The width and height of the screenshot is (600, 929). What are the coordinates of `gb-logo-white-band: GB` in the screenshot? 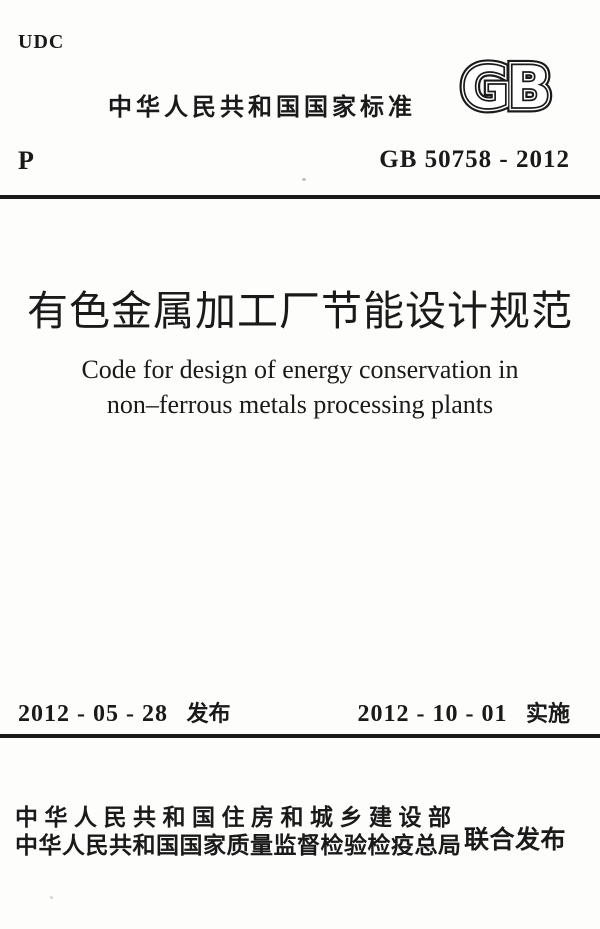 It's located at (504, 86).